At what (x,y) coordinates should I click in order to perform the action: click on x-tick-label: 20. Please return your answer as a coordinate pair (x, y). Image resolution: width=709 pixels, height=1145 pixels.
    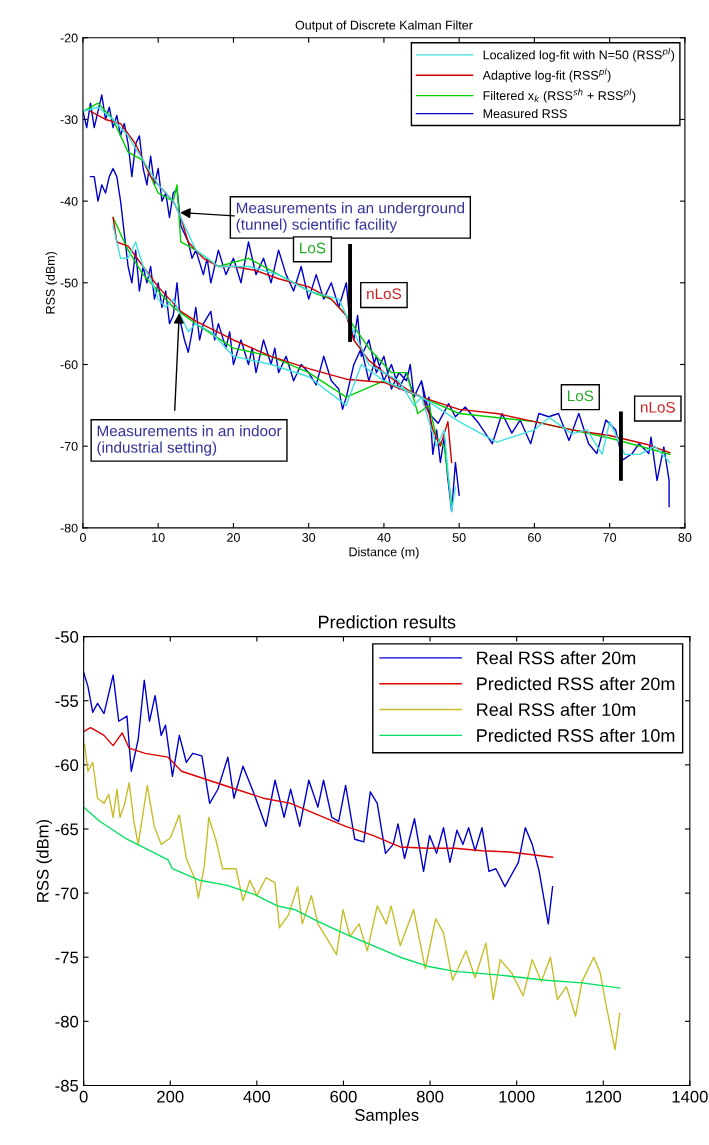
    Looking at the image, I should click on (233, 537).